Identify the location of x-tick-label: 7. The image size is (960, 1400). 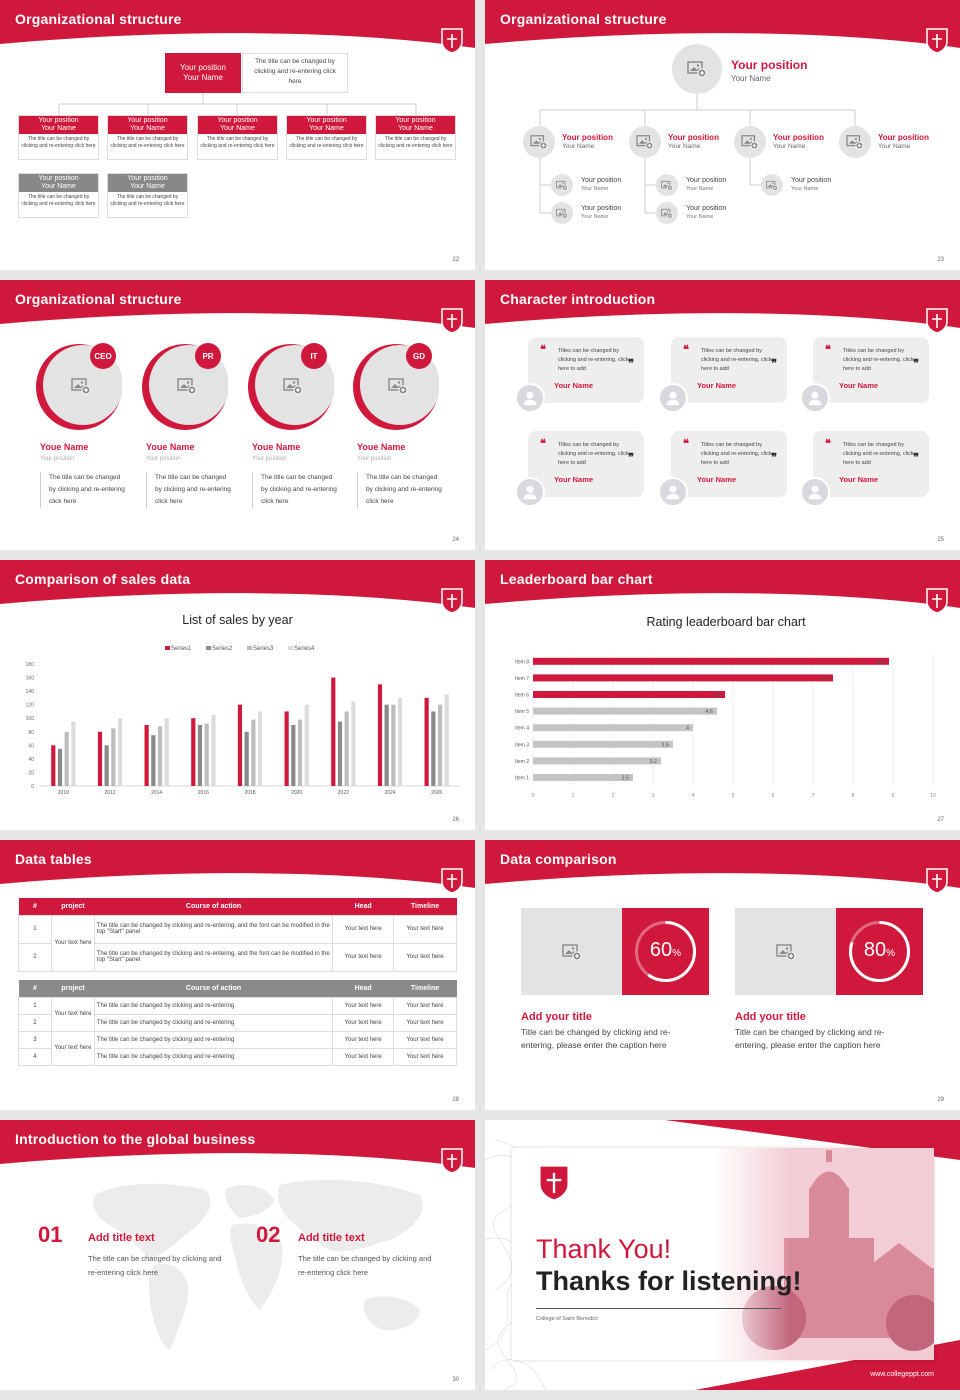
(813, 796).